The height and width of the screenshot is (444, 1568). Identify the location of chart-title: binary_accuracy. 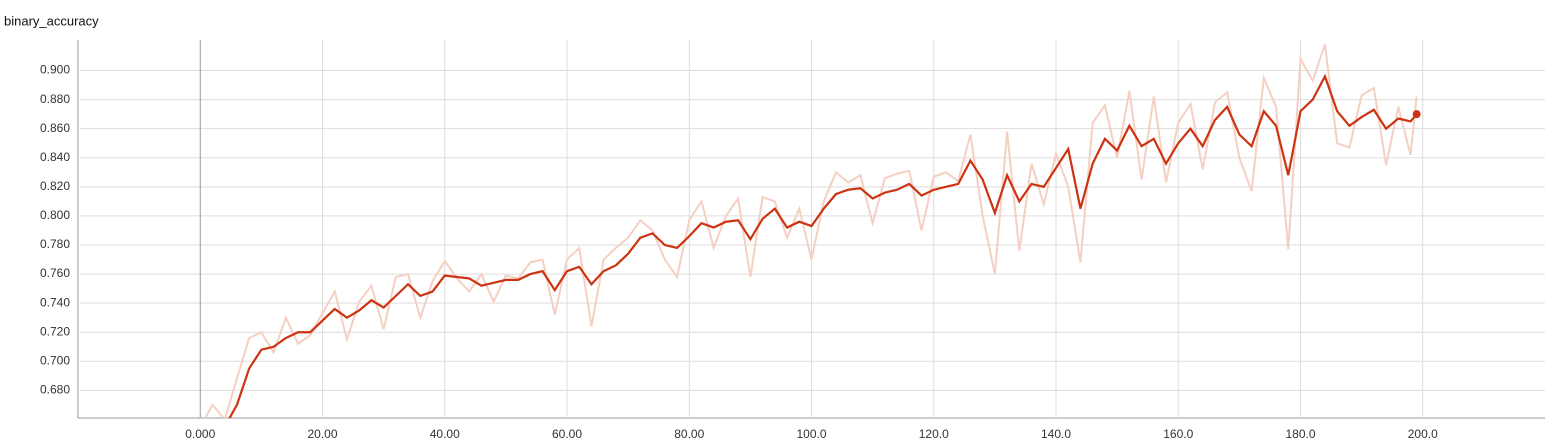
(51, 20).